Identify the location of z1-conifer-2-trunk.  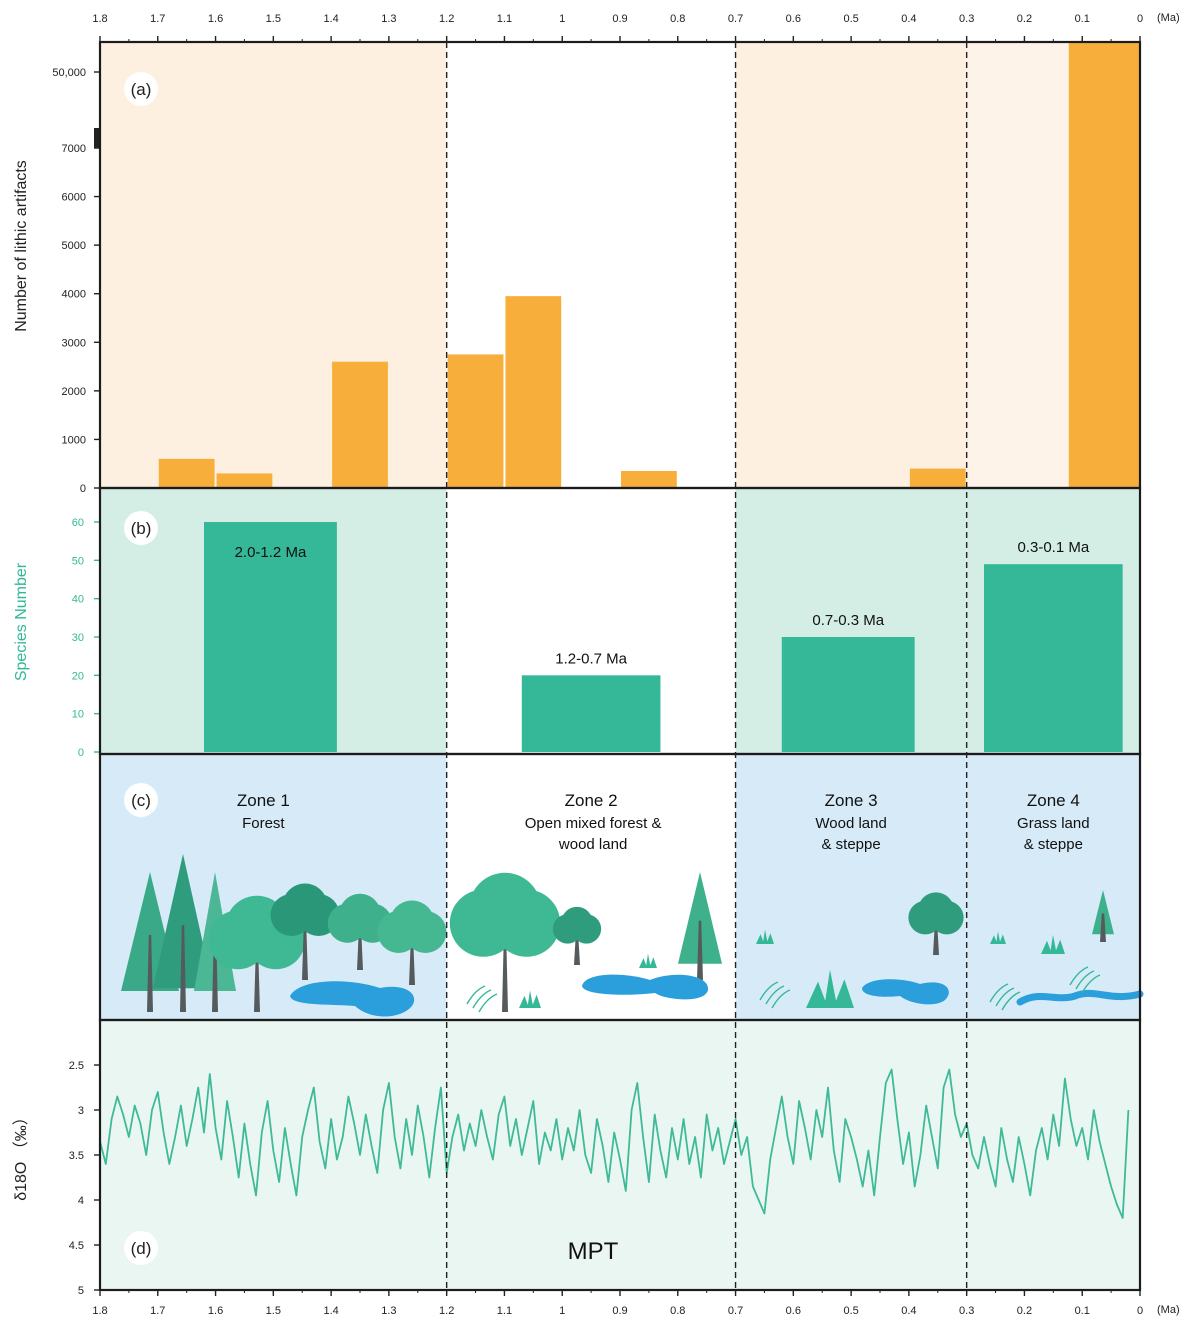
(183, 968).